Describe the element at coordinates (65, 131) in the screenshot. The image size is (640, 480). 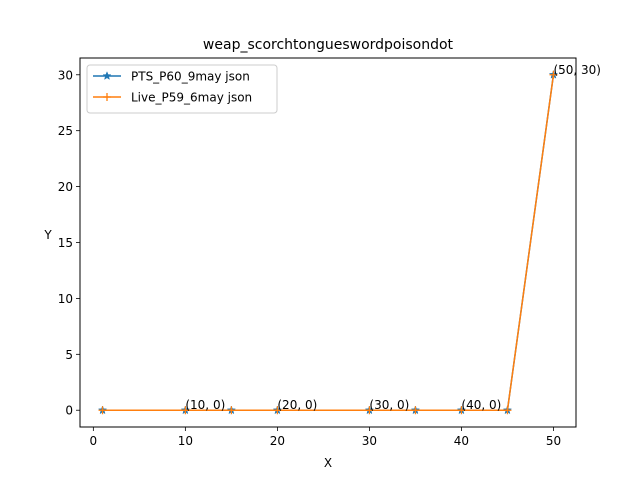
I see `y-tick-label: 25` at that location.